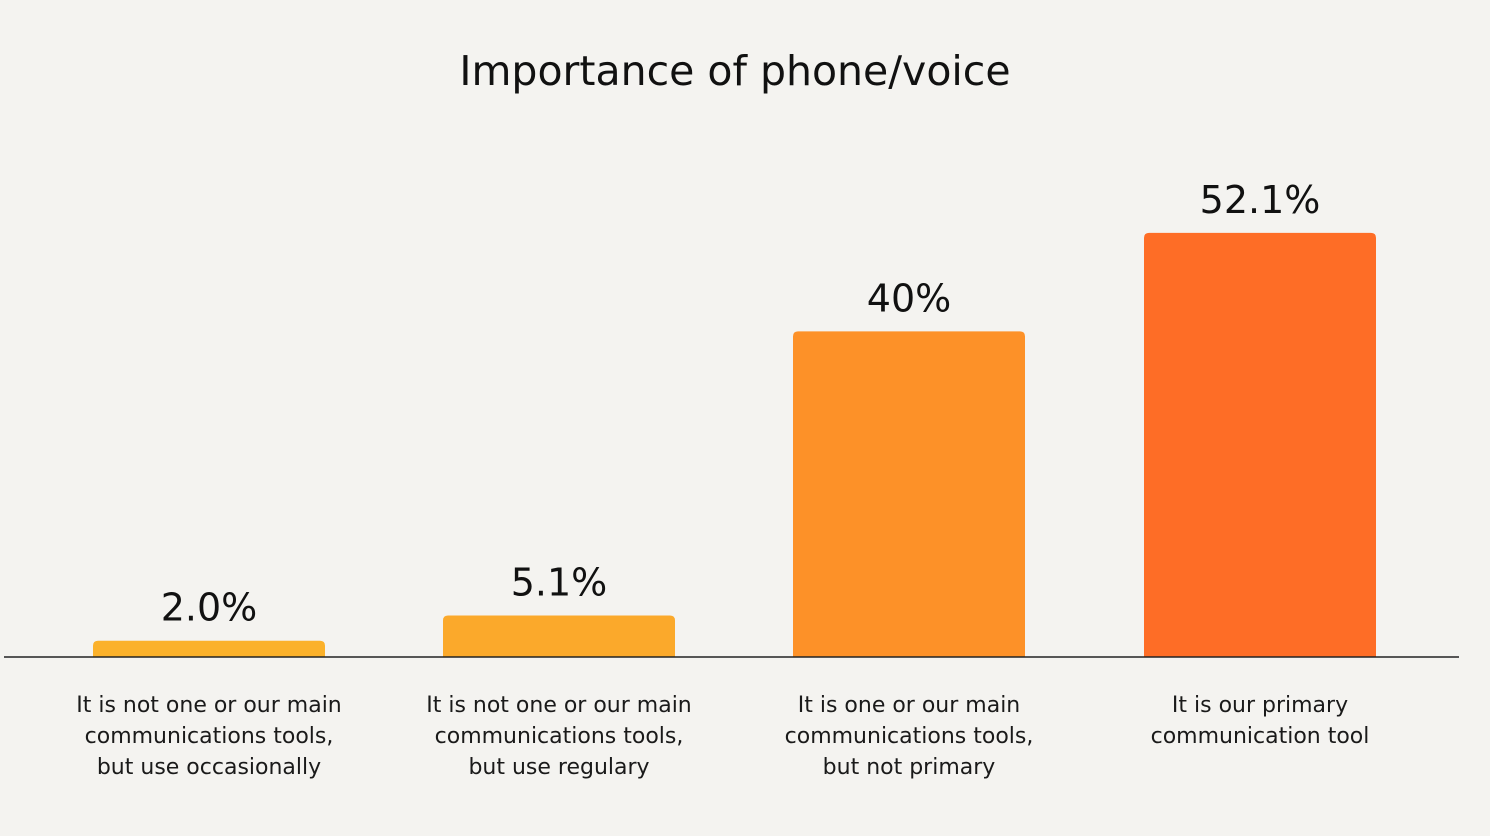 The image size is (1490, 836). What do you see at coordinates (734, 71) in the screenshot?
I see `chart-title: Importance of phone/voice` at bounding box center [734, 71].